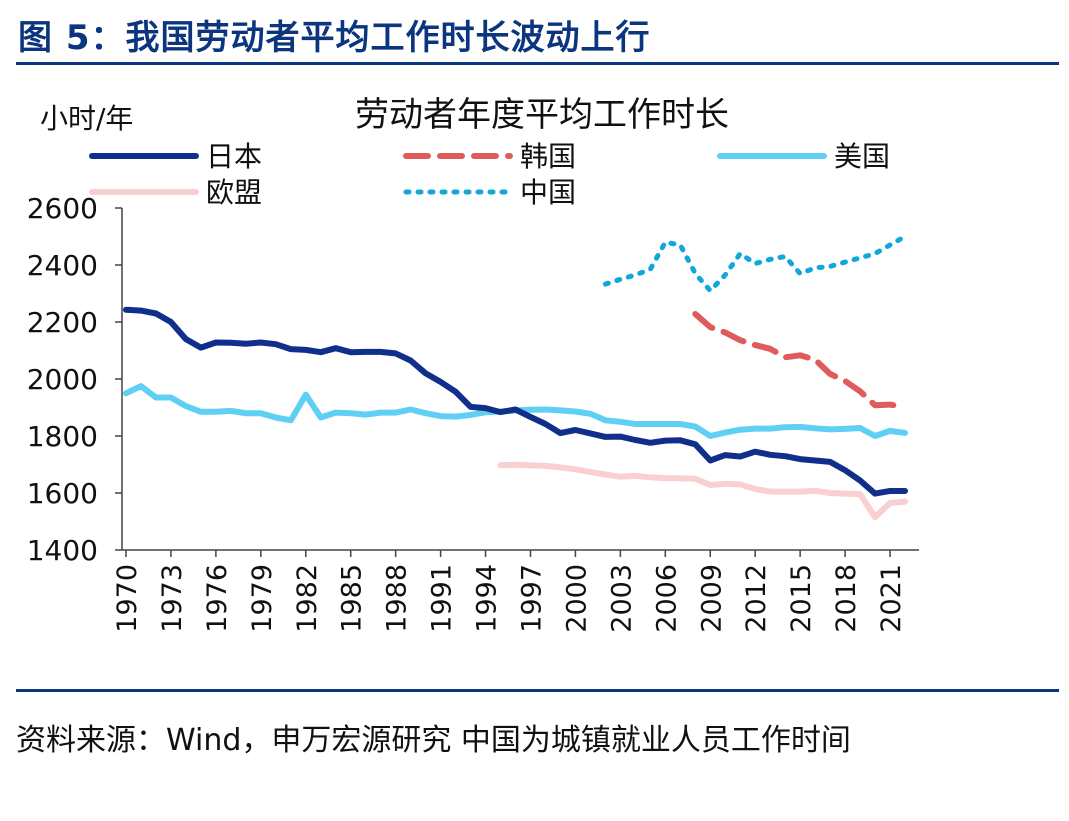 This screenshot has width=1069, height=821. What do you see at coordinates (234, 156) in the screenshot?
I see `legend-label-0: 日本` at bounding box center [234, 156].